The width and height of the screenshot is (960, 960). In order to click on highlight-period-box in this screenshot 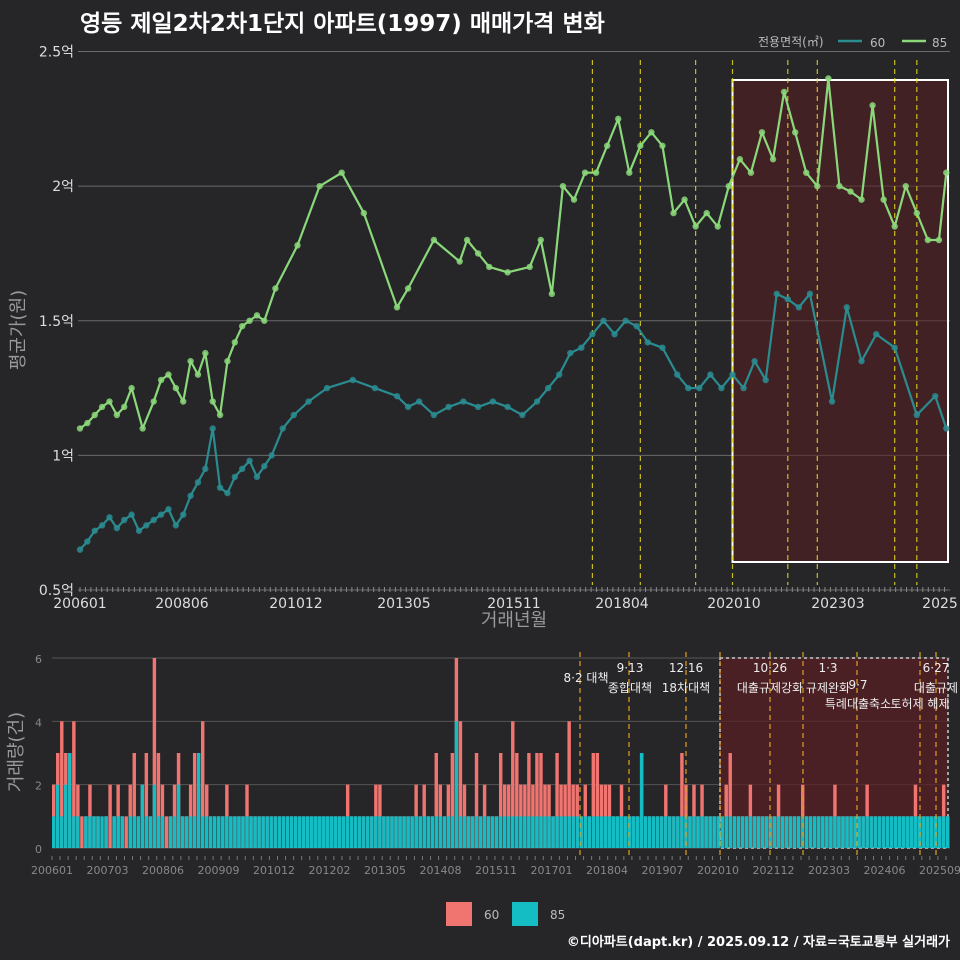, I will do `click(840, 321)`.